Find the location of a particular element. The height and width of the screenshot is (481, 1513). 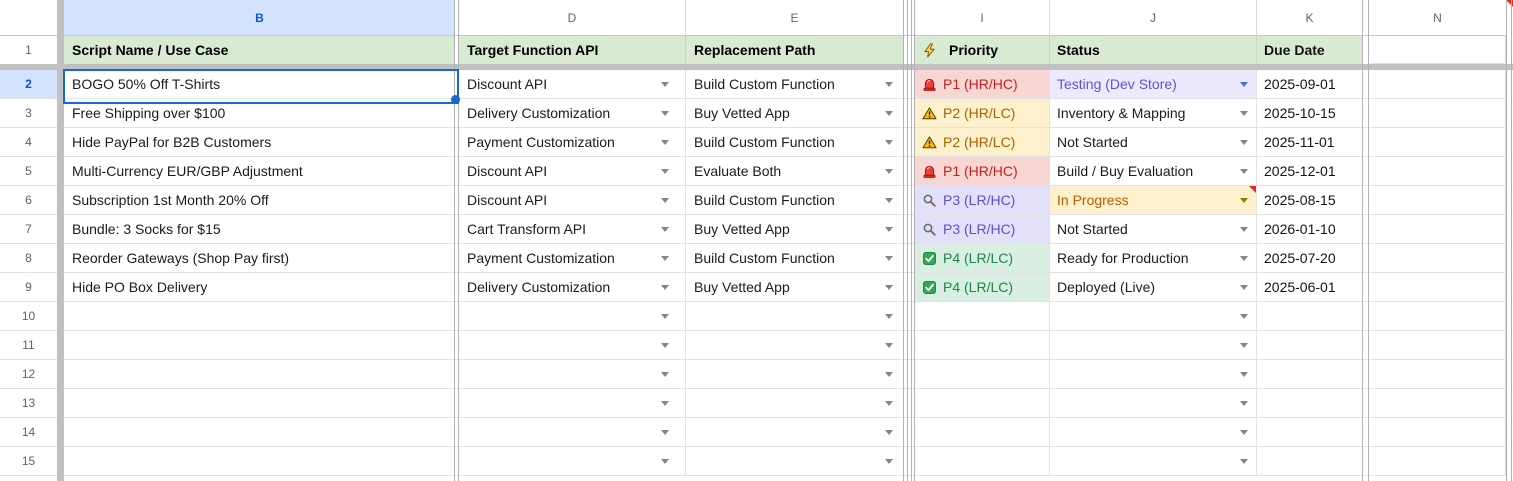

row-number: 2 is located at coordinates (28, 84).